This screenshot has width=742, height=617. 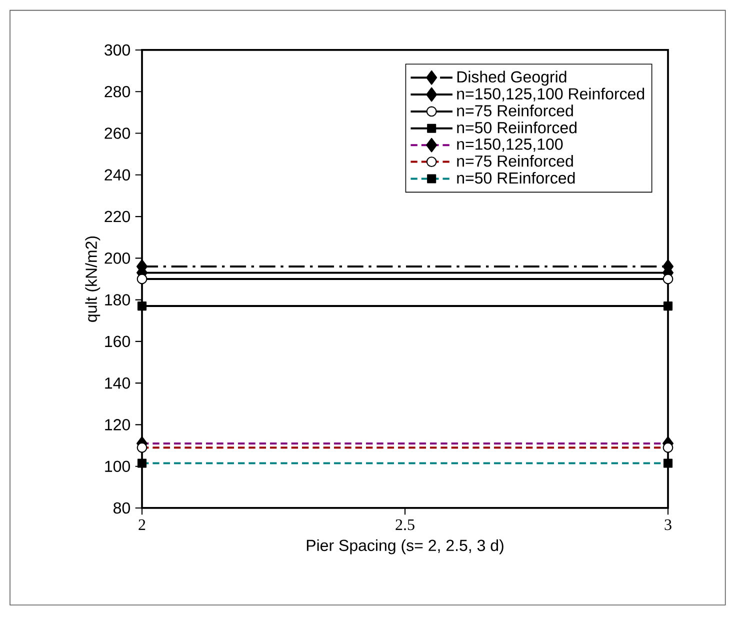 I want to click on y-tick-label: 240, so click(x=117, y=175).